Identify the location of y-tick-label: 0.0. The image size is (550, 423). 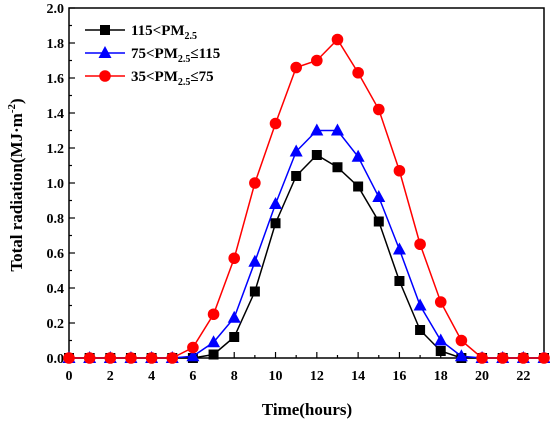
(56, 359).